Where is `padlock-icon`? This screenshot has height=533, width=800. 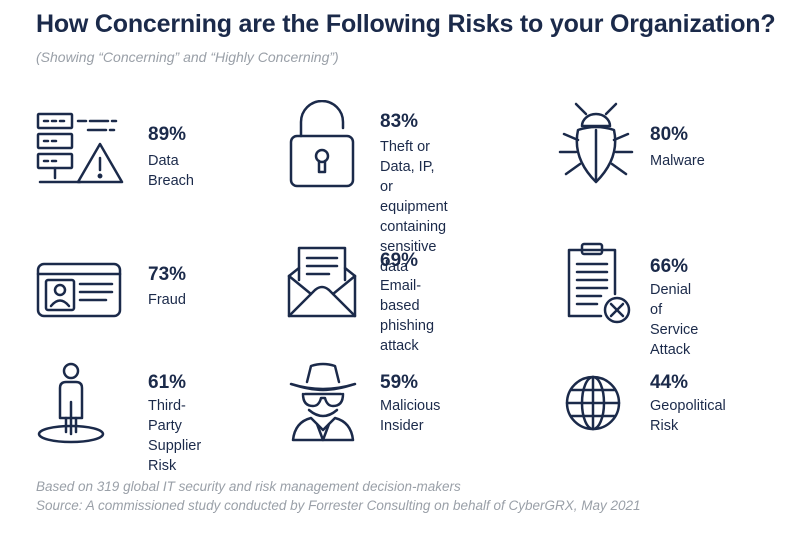 padlock-icon is located at coordinates (322, 146).